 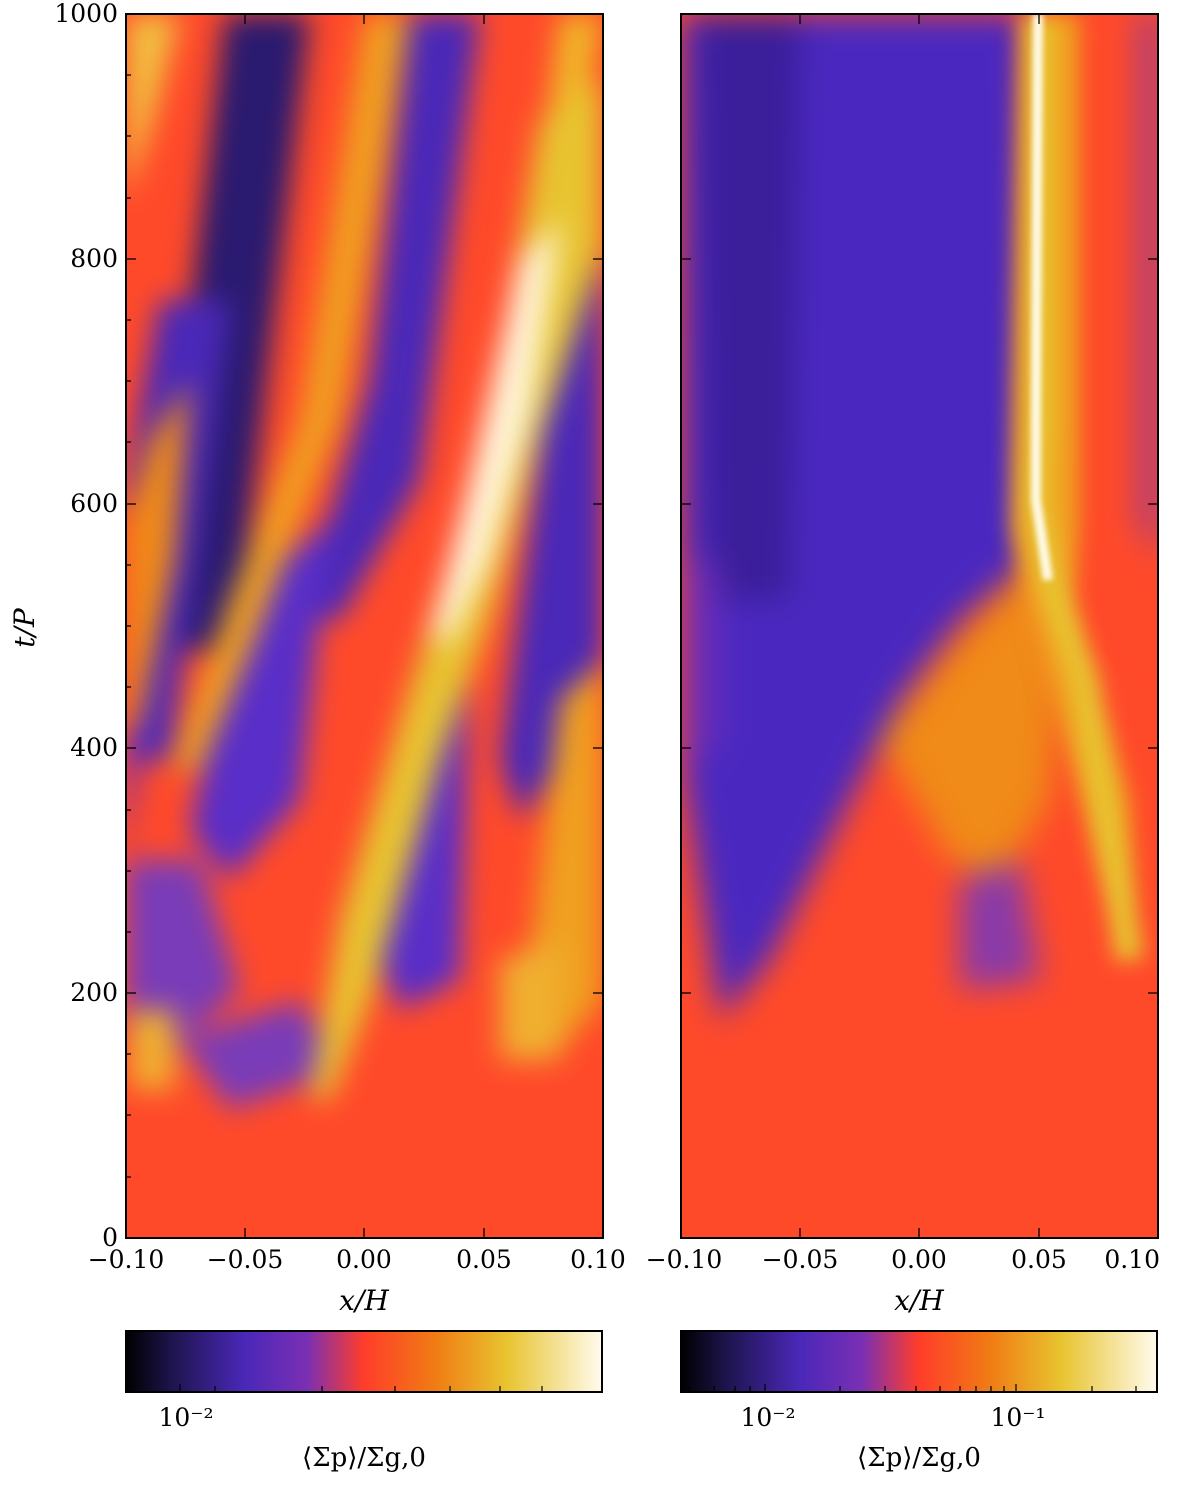 I want to click on left-x-axis-label: x/H, so click(x=364, y=1300).